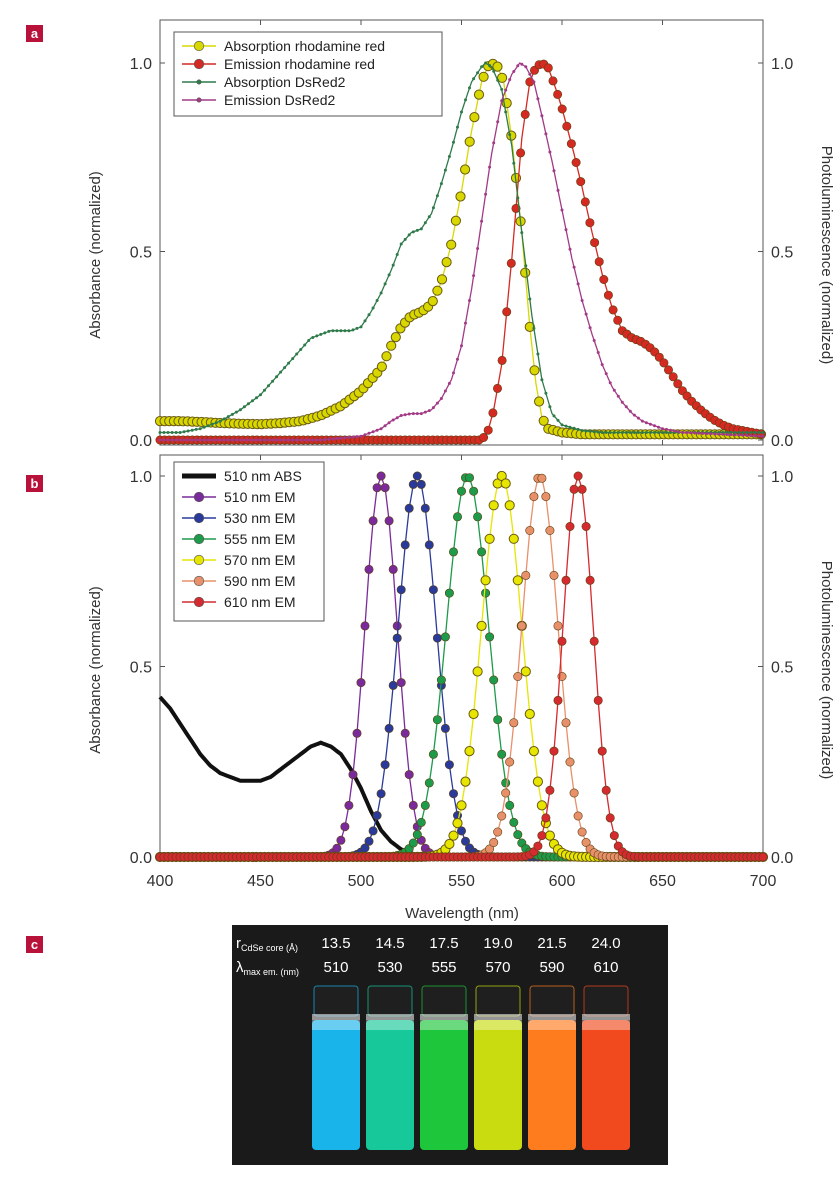  What do you see at coordinates (444, 1042) in the screenshot?
I see `vial-column-2: 17.5 555` at bounding box center [444, 1042].